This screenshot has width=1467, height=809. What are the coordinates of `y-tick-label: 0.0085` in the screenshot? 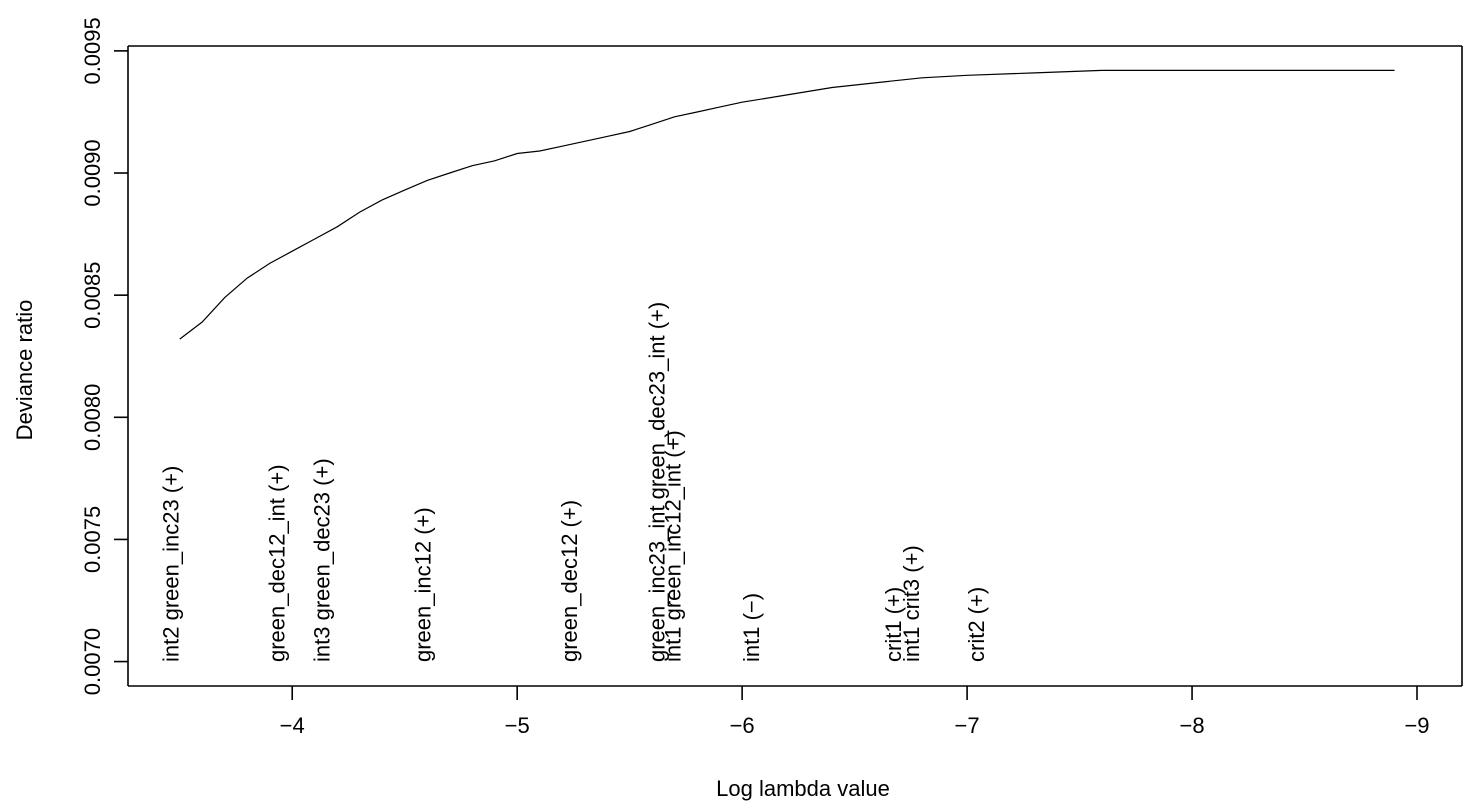 It's located at (92, 295).